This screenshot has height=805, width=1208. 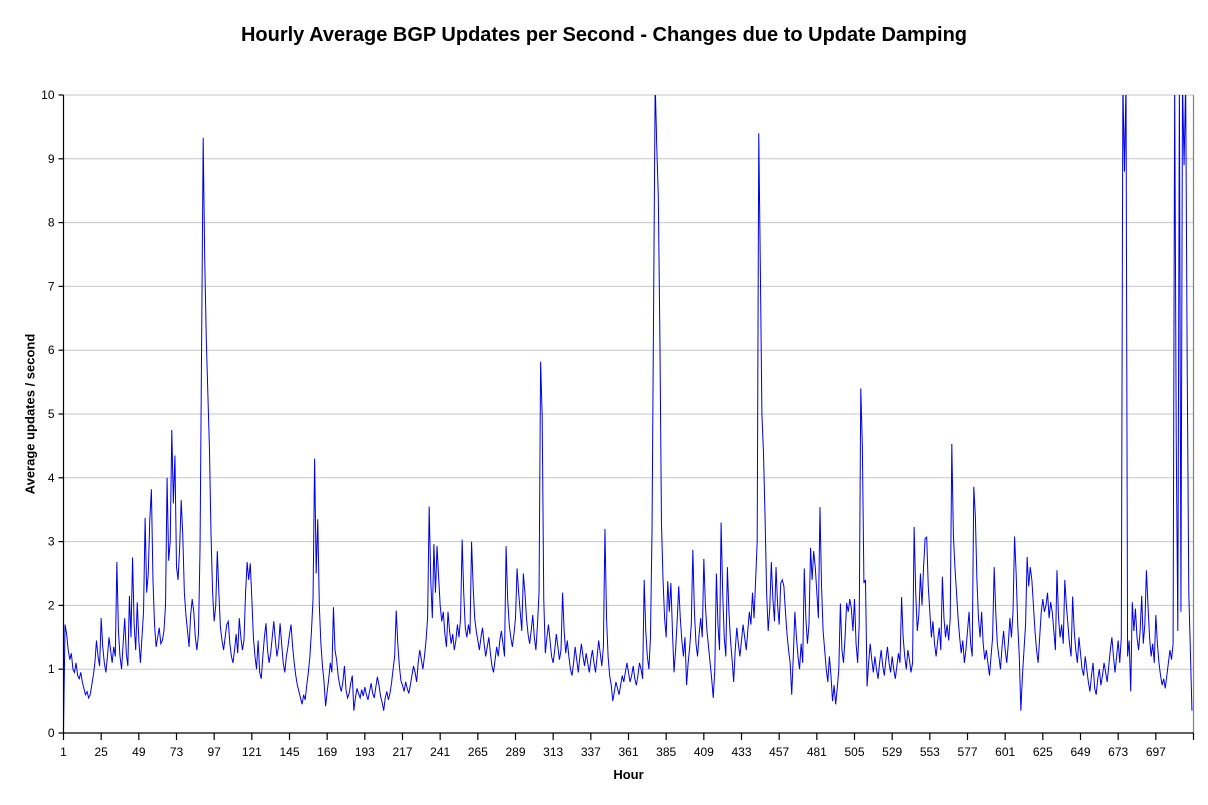 I want to click on x-tick-label-25: 25, so click(x=101, y=752).